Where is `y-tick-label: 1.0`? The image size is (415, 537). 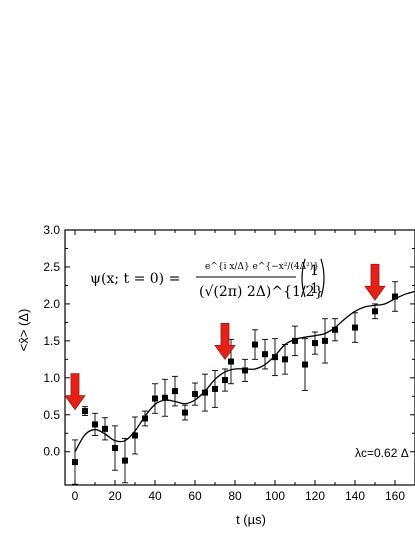
y-tick-label: 1.0 is located at coordinates (51, 378).